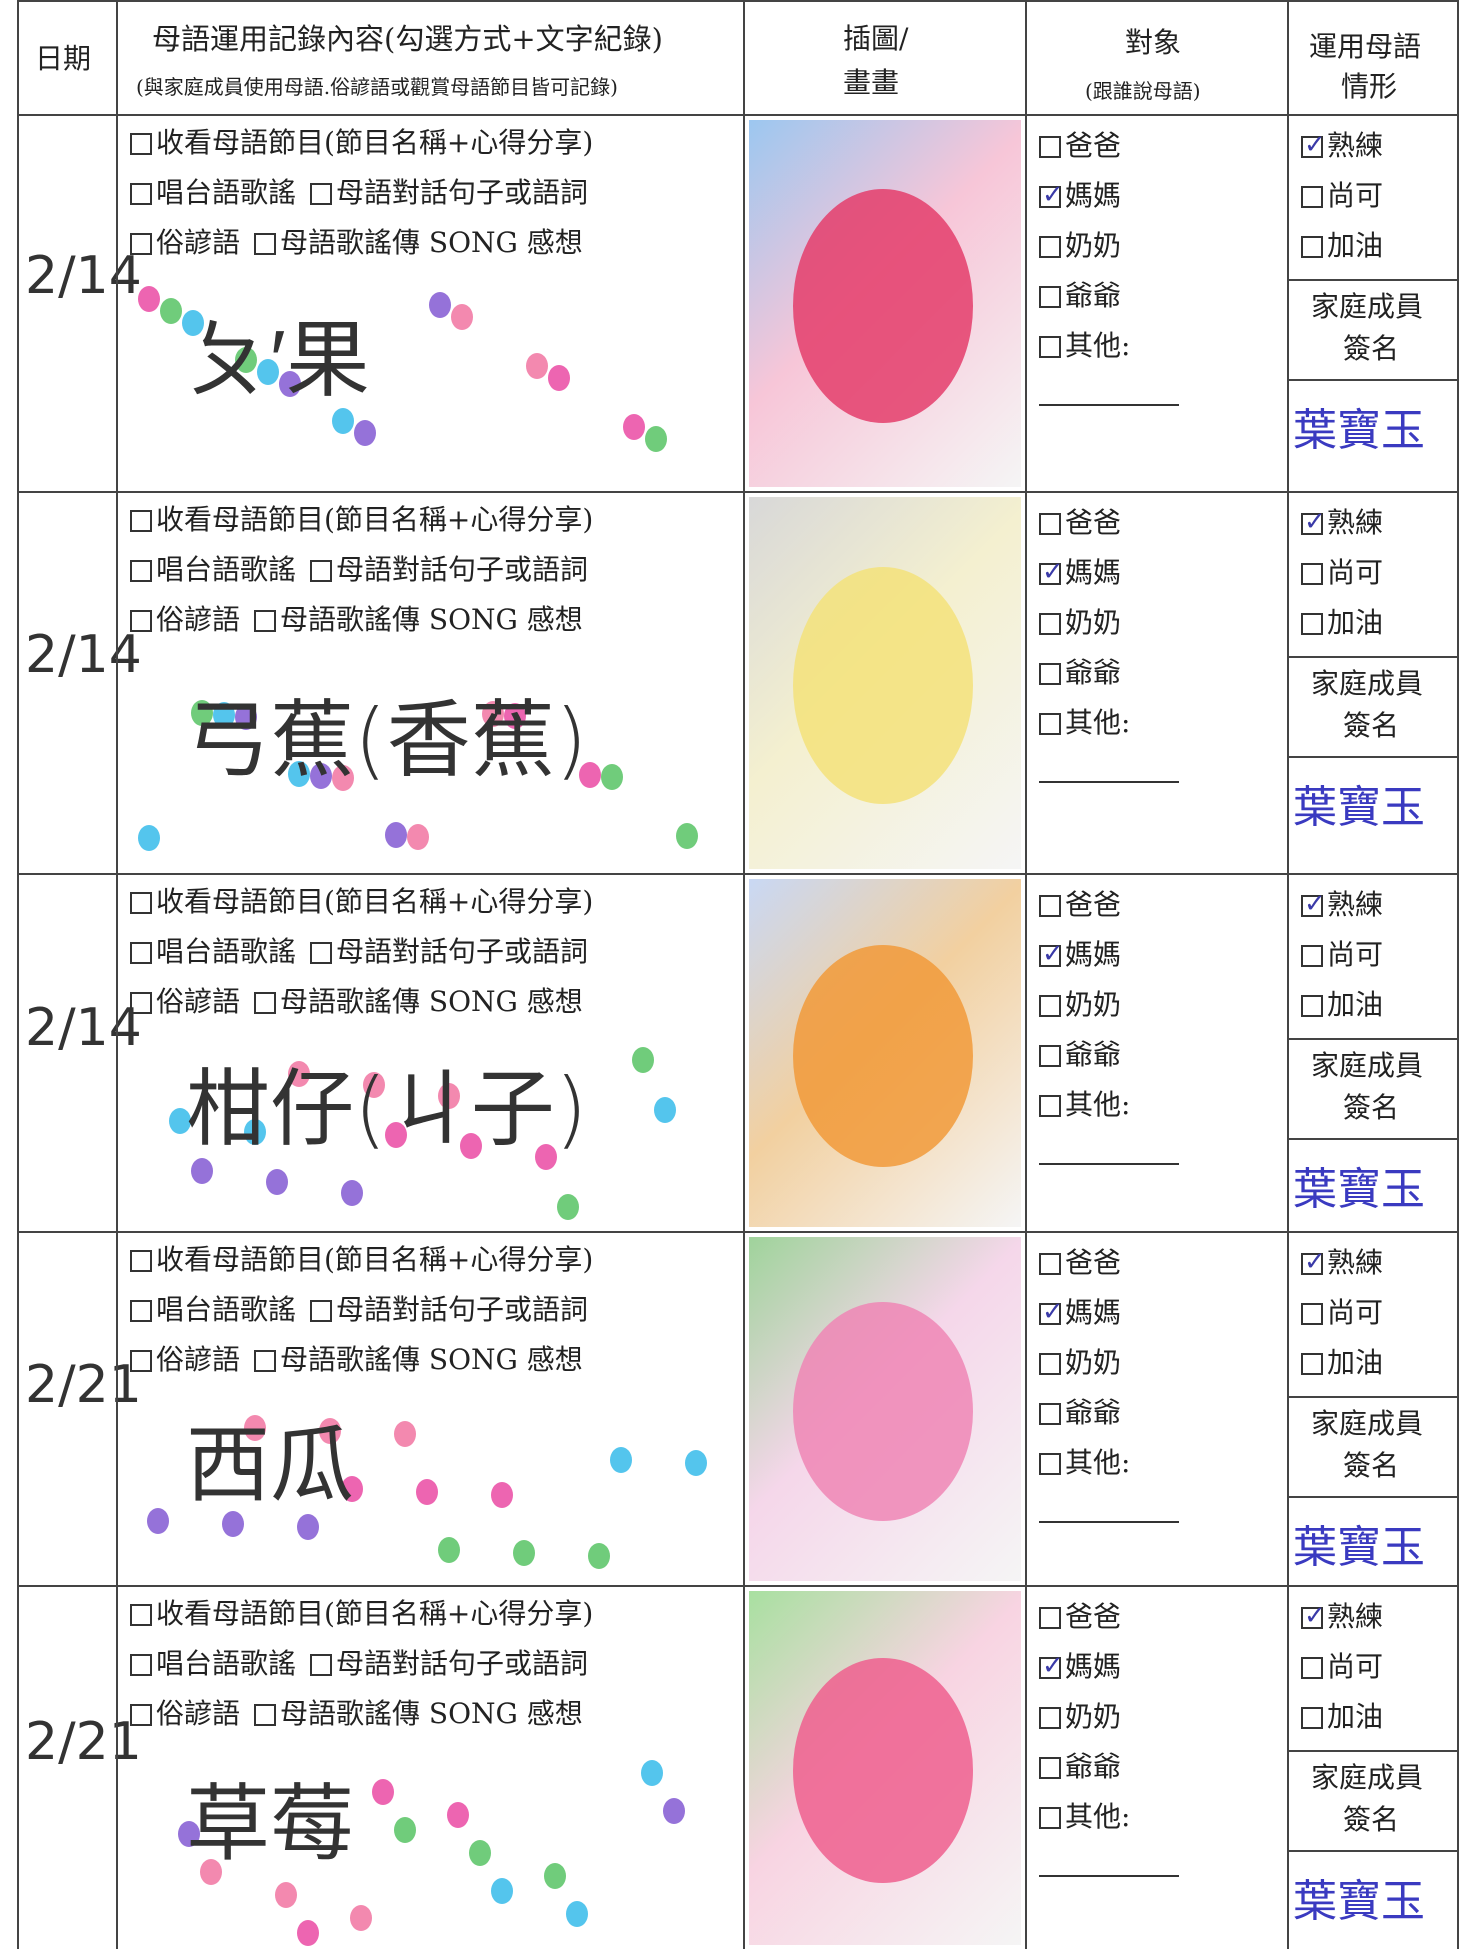 The height and width of the screenshot is (1949, 1464). I want to click on header-drawing: 畫畫, so click(871, 82).